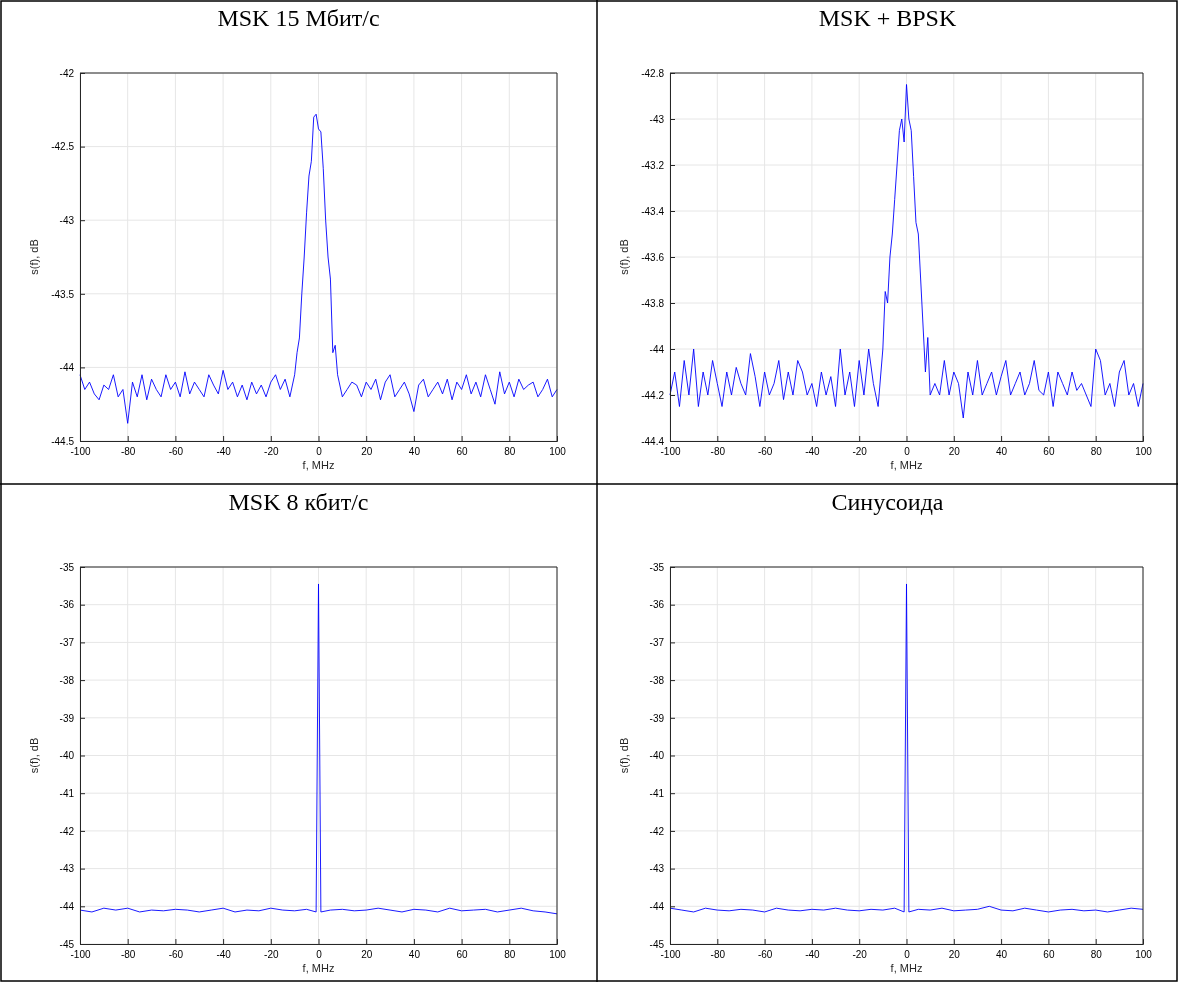 The width and height of the screenshot is (1178, 982). Describe the element at coordinates (298, 502) in the screenshot. I see `chart-title: MSK 8 кбит/с` at that location.